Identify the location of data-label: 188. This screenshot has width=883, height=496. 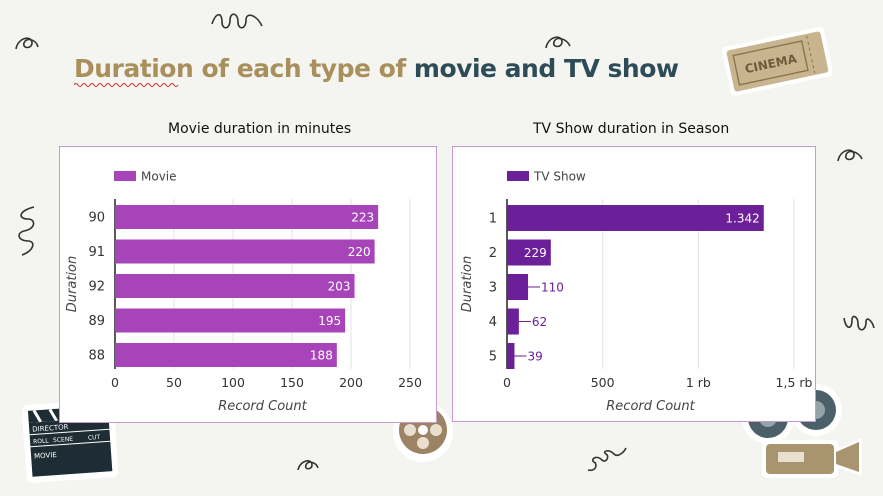
(321, 356).